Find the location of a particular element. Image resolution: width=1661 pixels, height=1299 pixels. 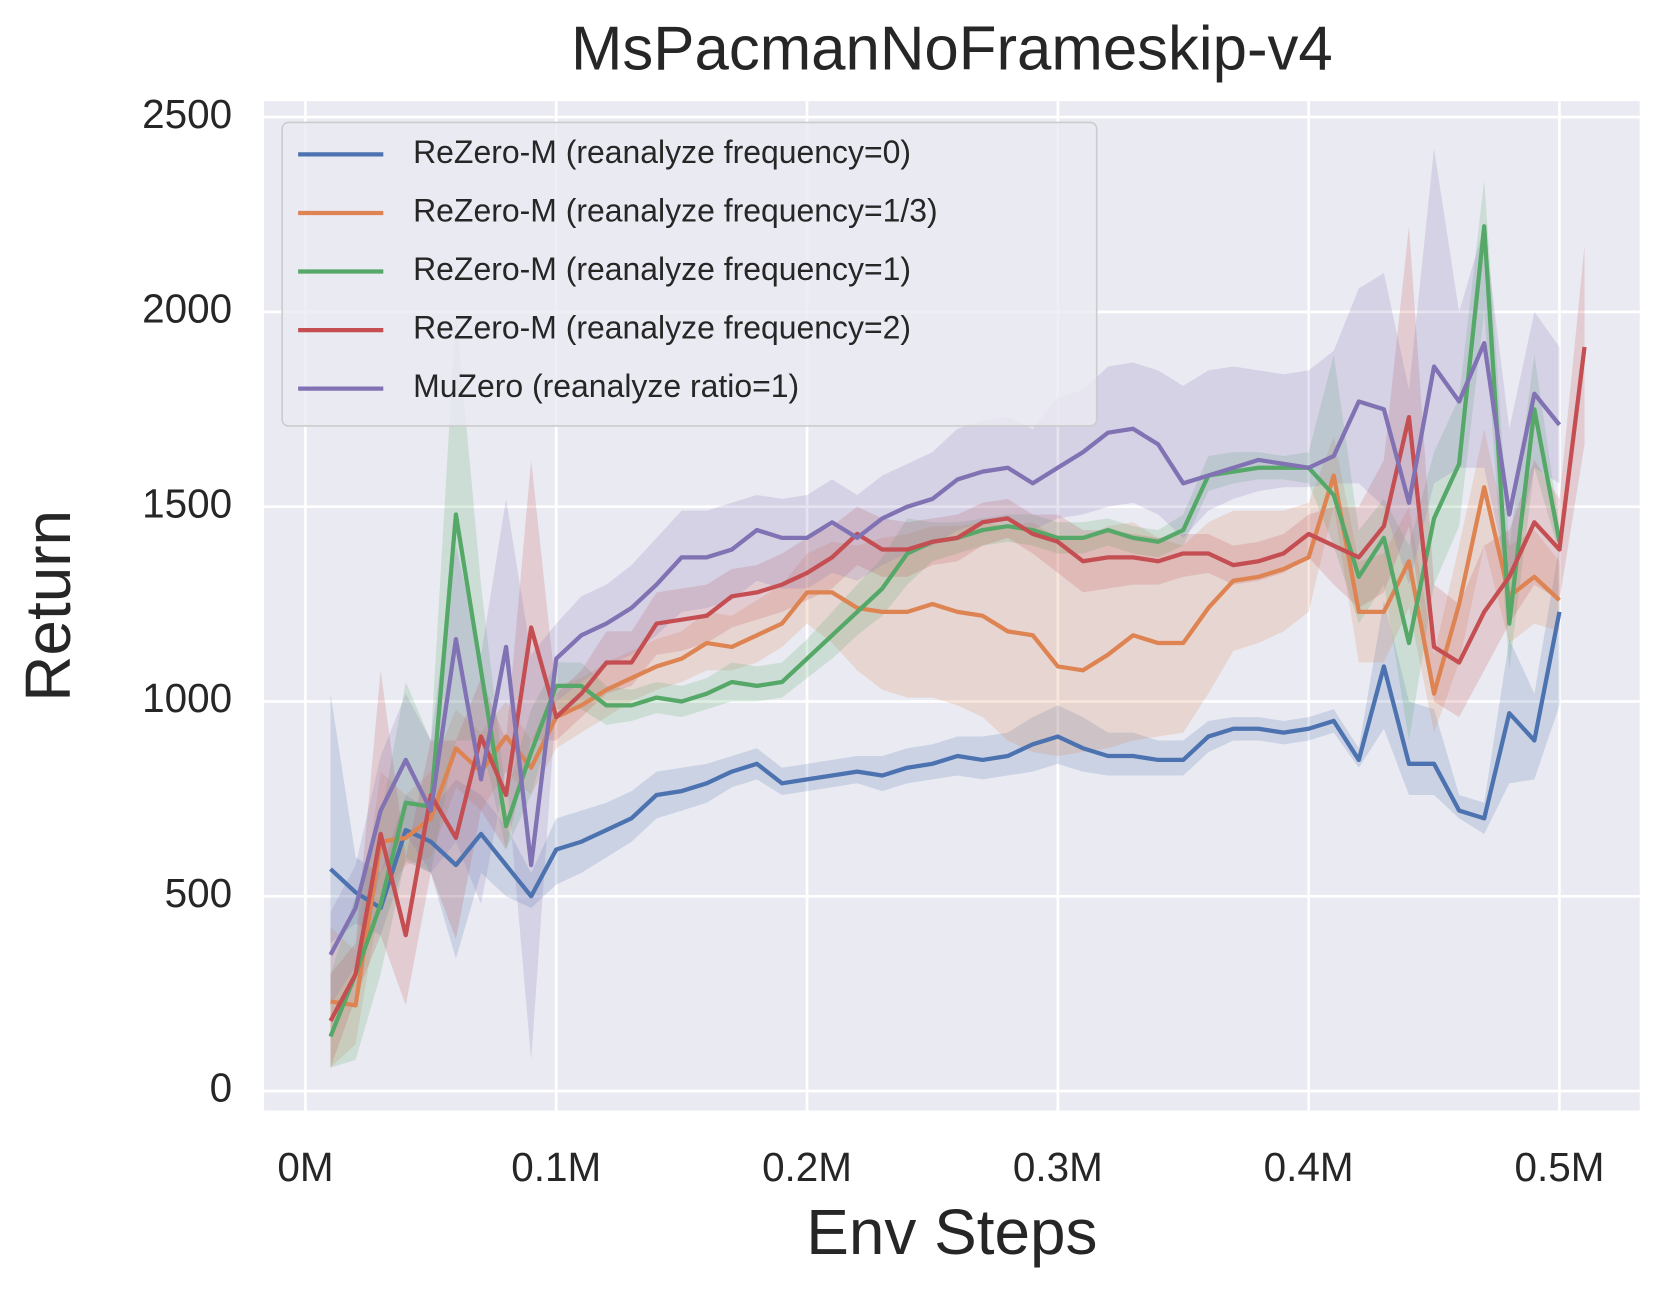

legend-label: MuZero (reanalyze ratio=1) is located at coordinates (606, 386).